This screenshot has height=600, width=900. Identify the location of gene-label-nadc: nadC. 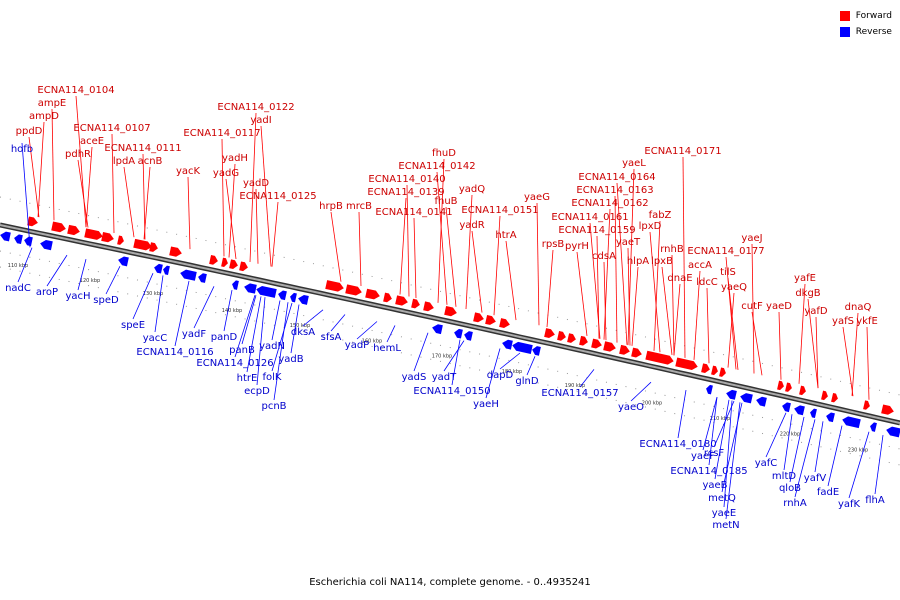
(18, 288).